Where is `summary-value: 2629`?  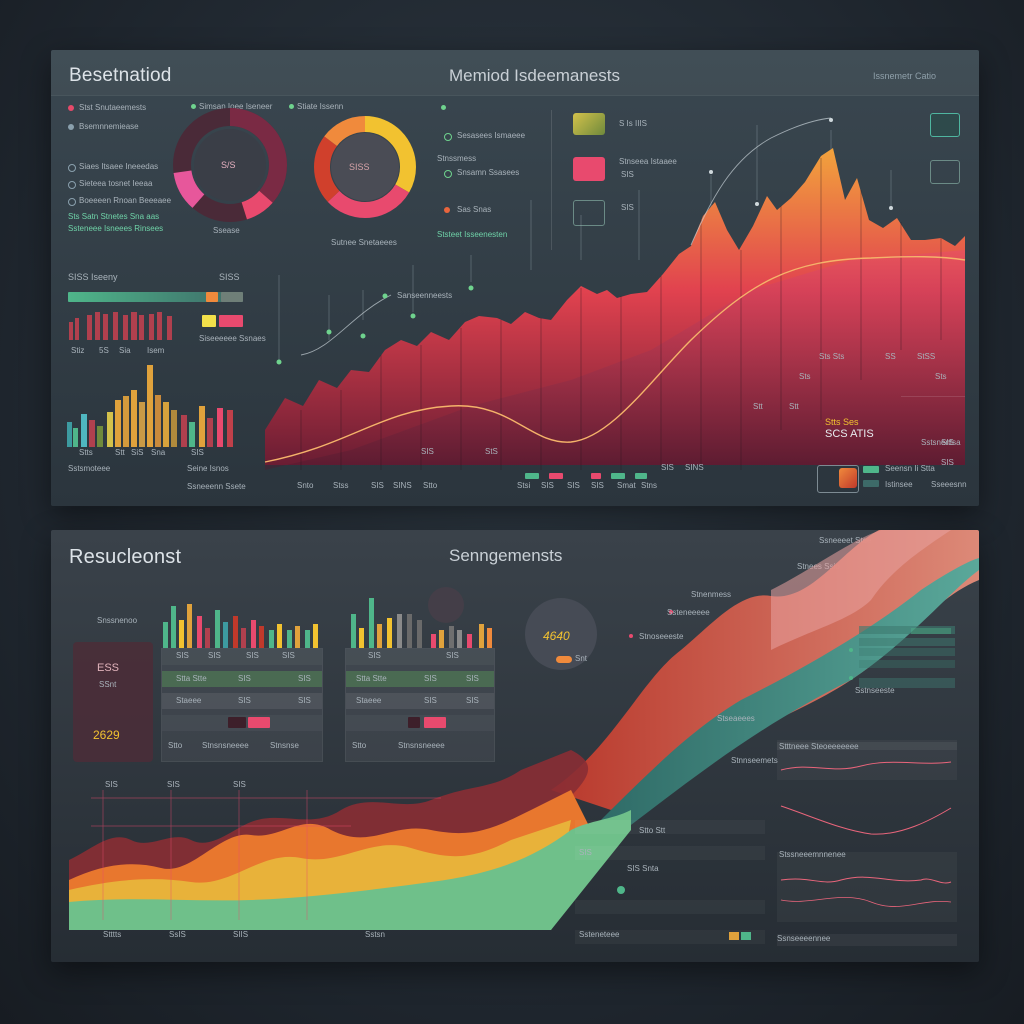 summary-value: 2629 is located at coordinates (106, 735).